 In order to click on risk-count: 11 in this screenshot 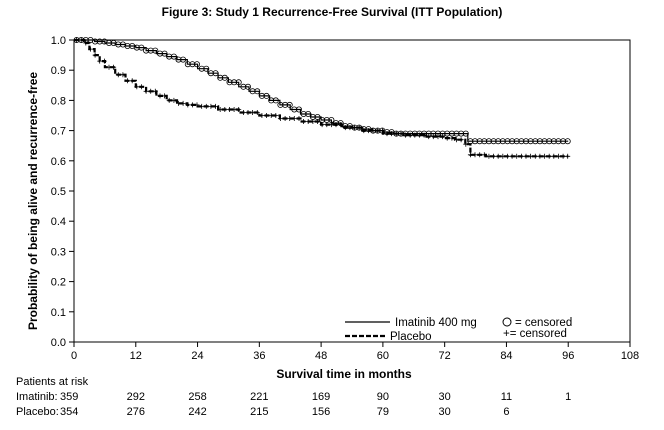, I will do `click(506, 397)`.